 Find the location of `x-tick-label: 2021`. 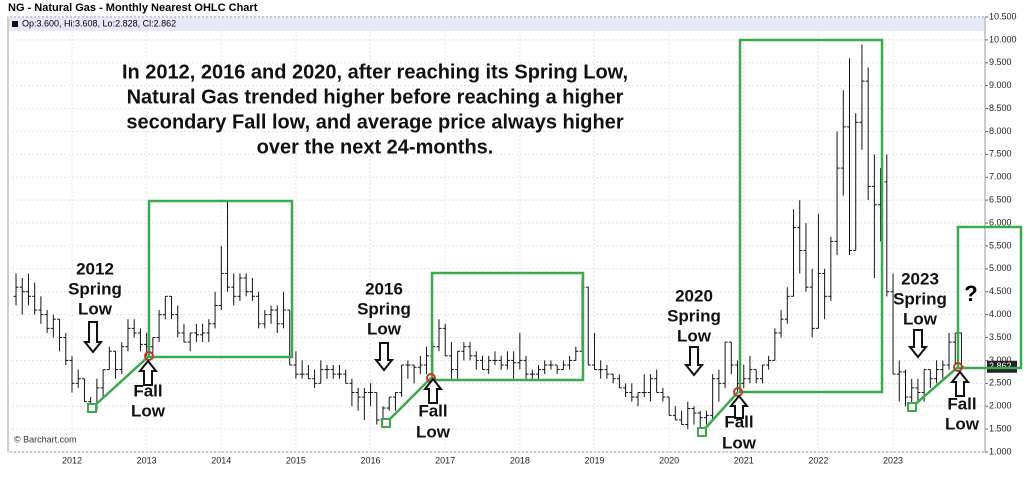

x-tick-label: 2021 is located at coordinates (744, 460).